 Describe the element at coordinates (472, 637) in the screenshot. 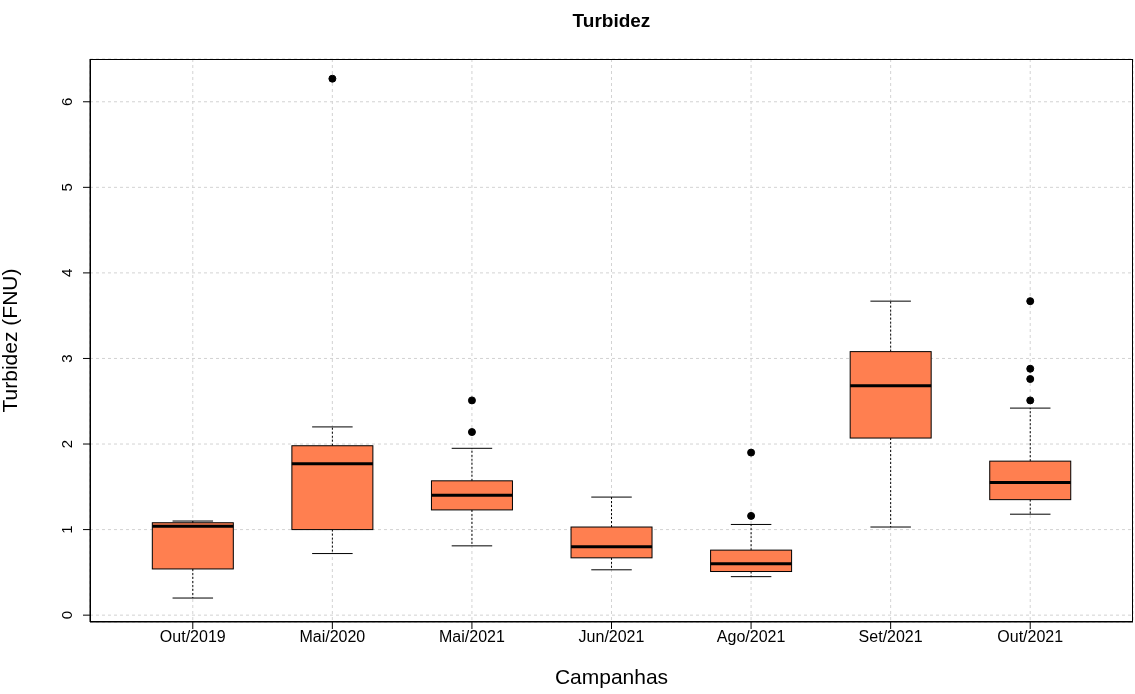

I see `x-tick-label: Mai/2021` at that location.